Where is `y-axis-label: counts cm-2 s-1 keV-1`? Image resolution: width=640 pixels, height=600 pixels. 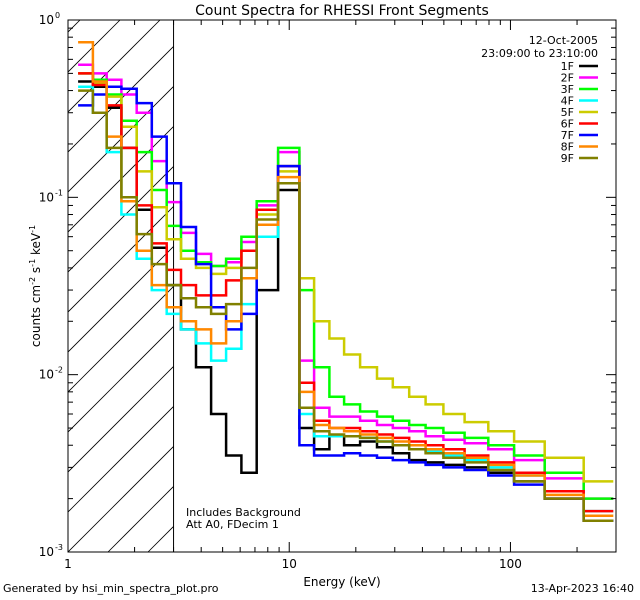 y-axis-label: counts cm-2 s-1 keV-1 is located at coordinates (35, 286).